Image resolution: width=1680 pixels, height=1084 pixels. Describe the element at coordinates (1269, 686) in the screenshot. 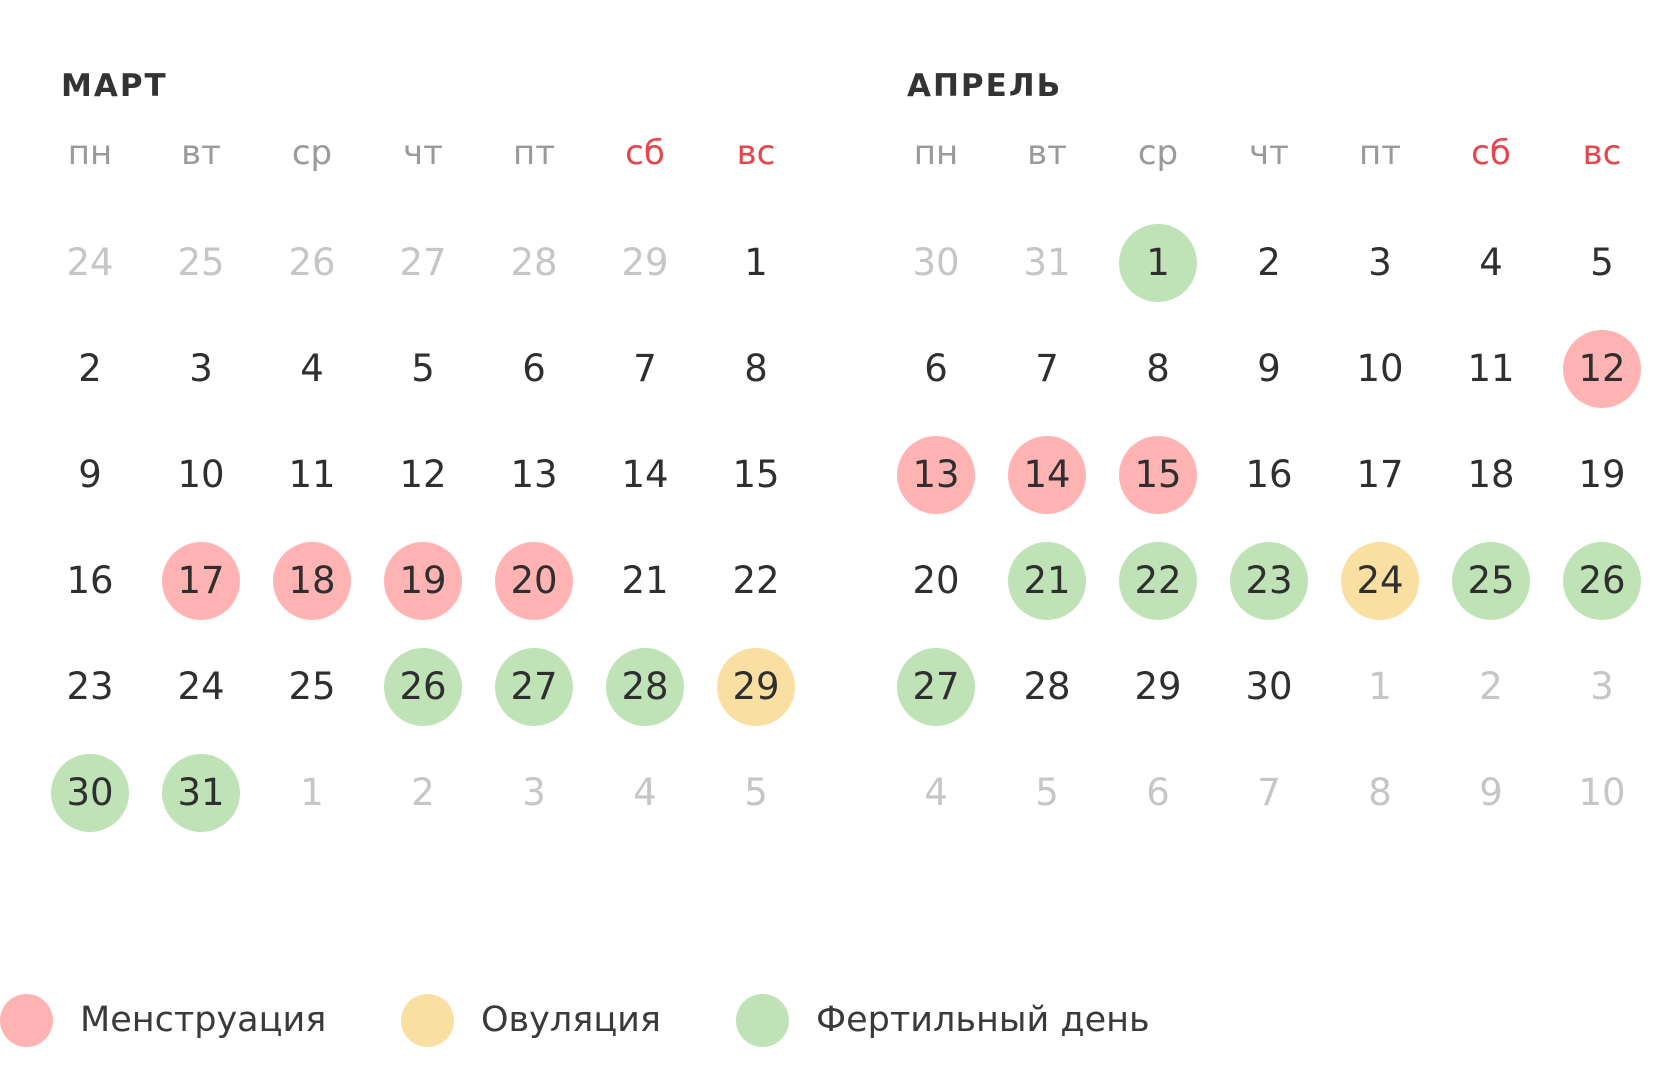

I see `day-cell: 30` at that location.